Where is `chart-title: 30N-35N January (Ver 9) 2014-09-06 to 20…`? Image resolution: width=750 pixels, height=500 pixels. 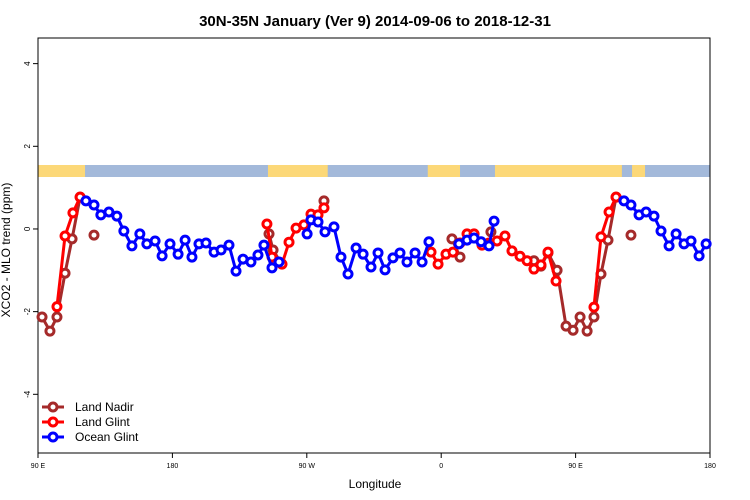
chart-title: 30N-35N January (Ver 9) 2014-09-06 to 20… is located at coordinates (375, 21).